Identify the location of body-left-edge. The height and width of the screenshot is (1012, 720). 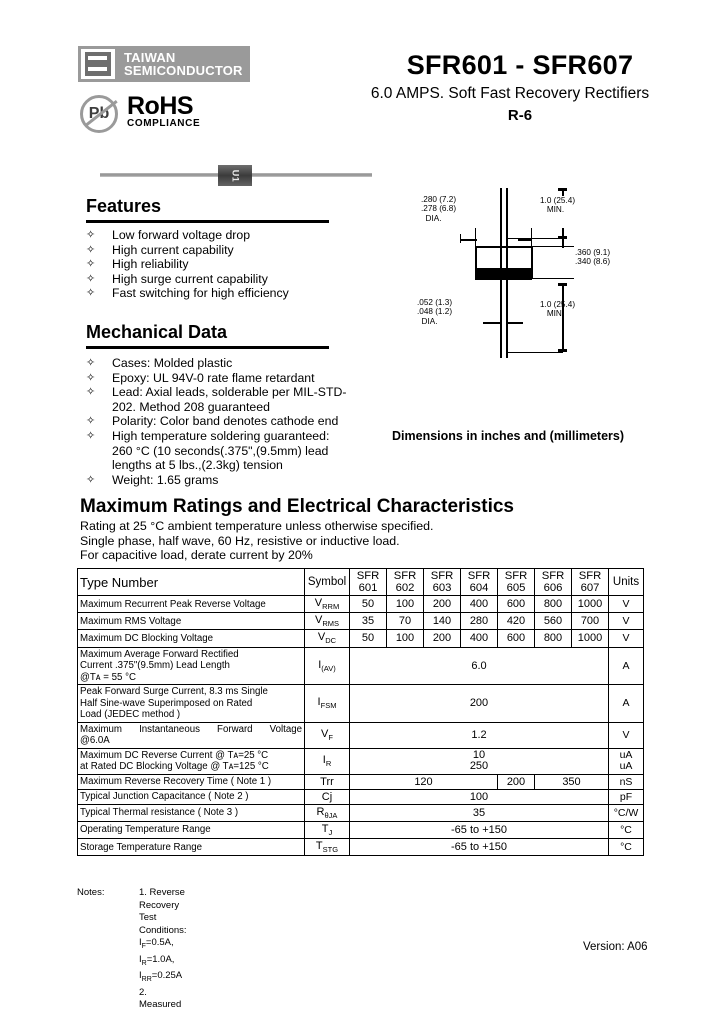
(476, 262).